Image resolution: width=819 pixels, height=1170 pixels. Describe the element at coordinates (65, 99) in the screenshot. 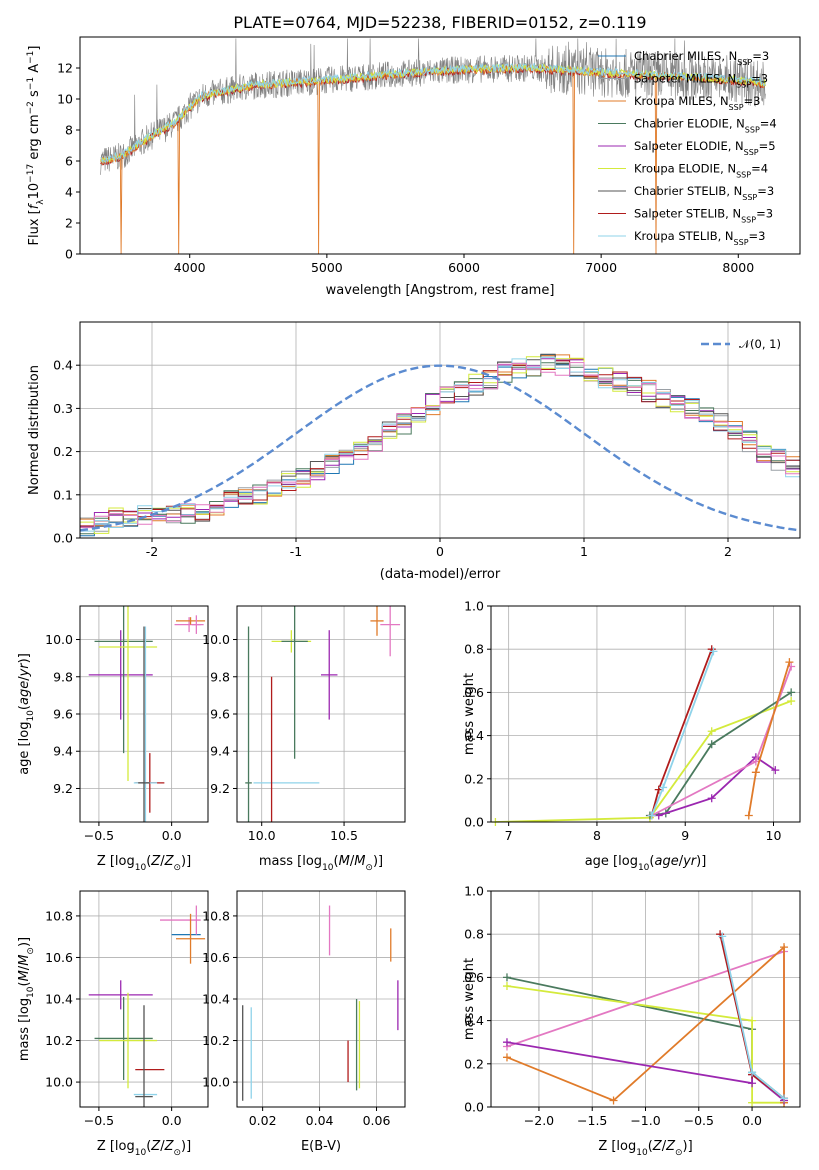

I see `y-tick-label: 10` at that location.